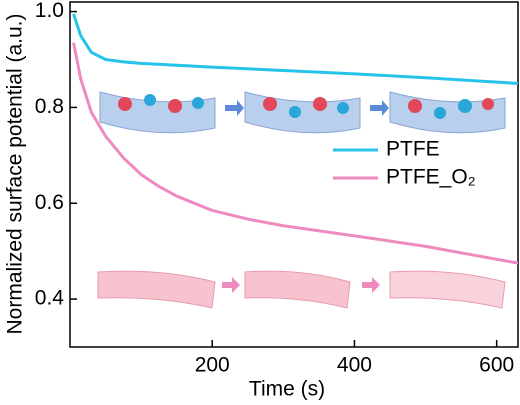 This screenshot has height=405, width=520. I want to click on x-axis-title: Time (s), so click(287, 389).